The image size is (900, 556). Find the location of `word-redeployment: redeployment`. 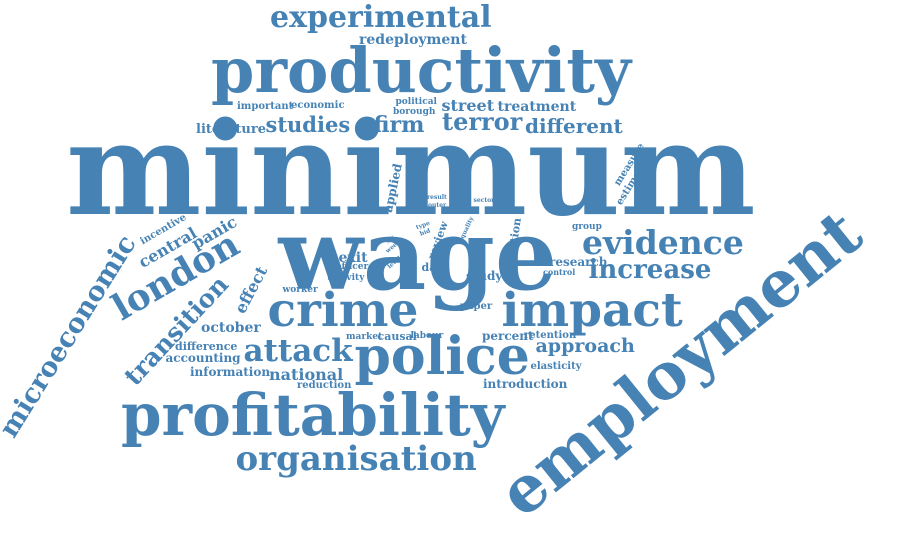

word-redeployment: redeployment is located at coordinates (413, 40).